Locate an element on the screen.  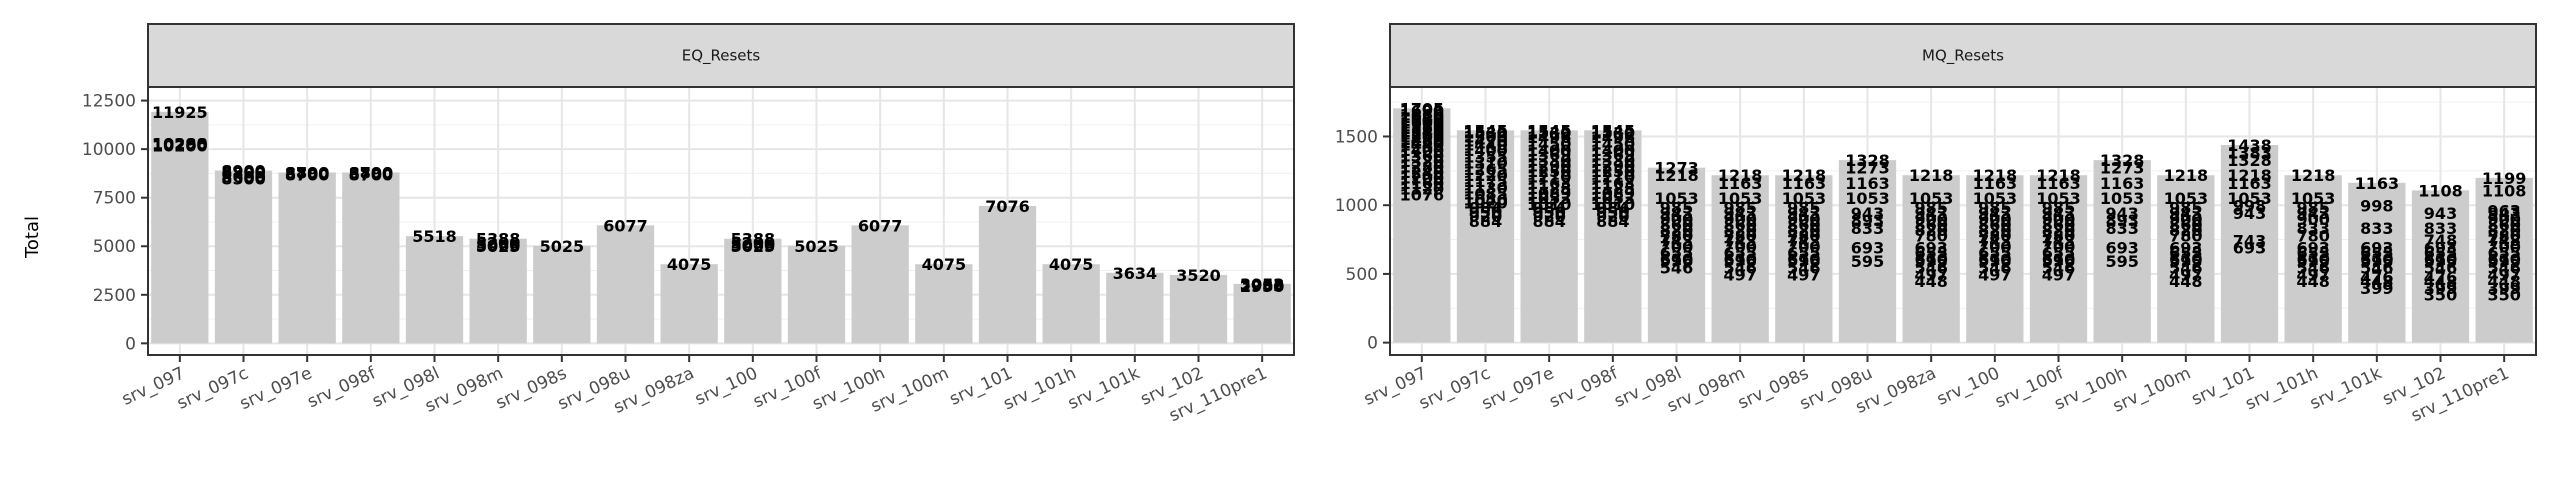
data-label: 7076 is located at coordinates (1007, 206).